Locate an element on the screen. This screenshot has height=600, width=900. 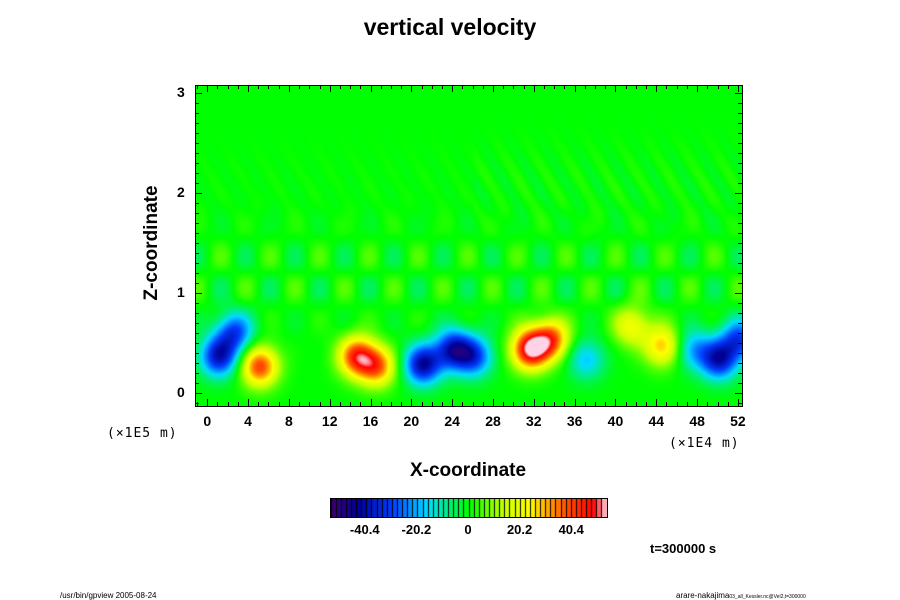
x-tick-label: 32 is located at coordinates (534, 421).